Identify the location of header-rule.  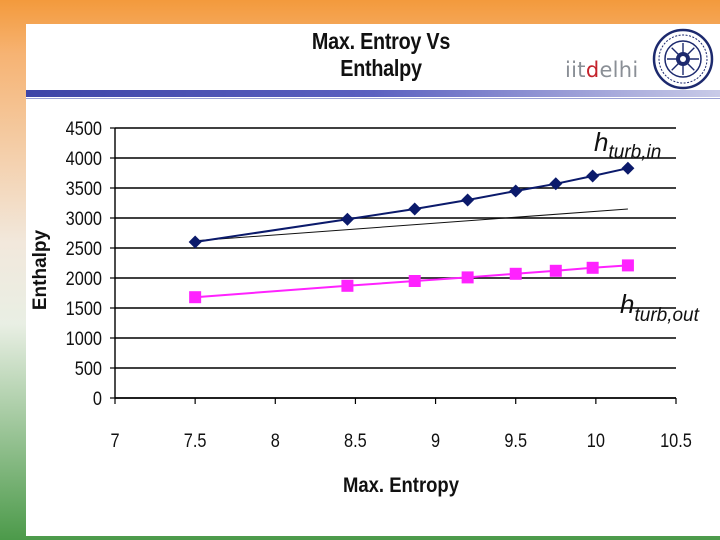
(373, 93).